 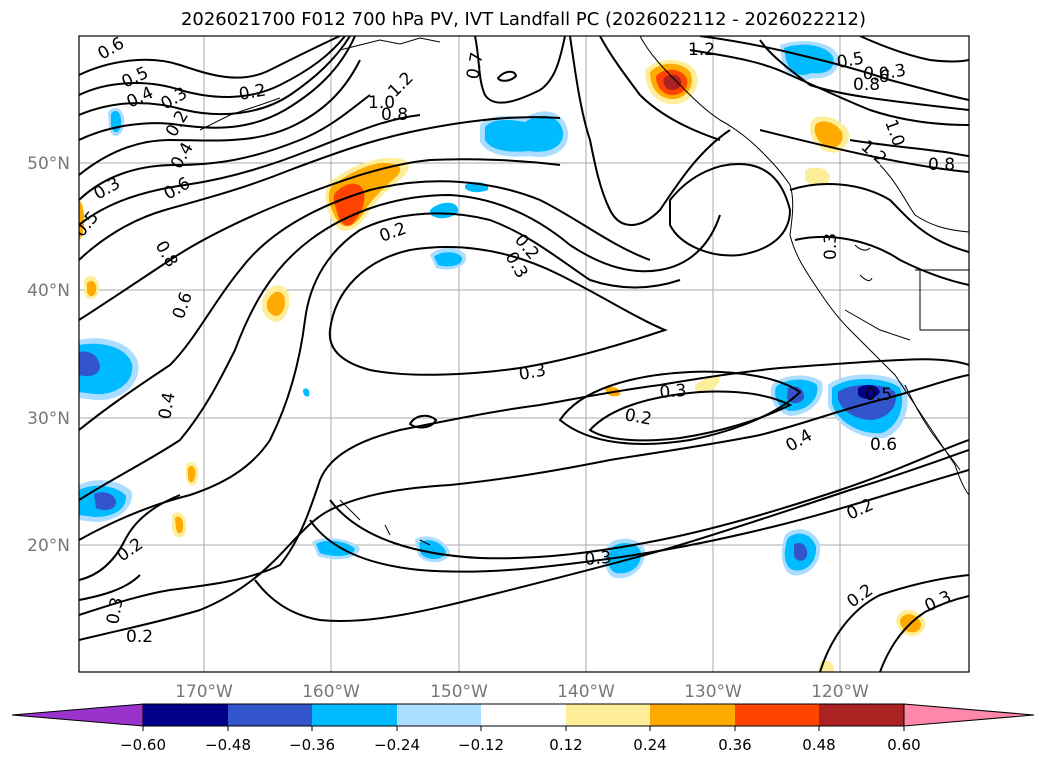 I want to click on colorbar-tick-label: −0.24, so click(x=397, y=745).